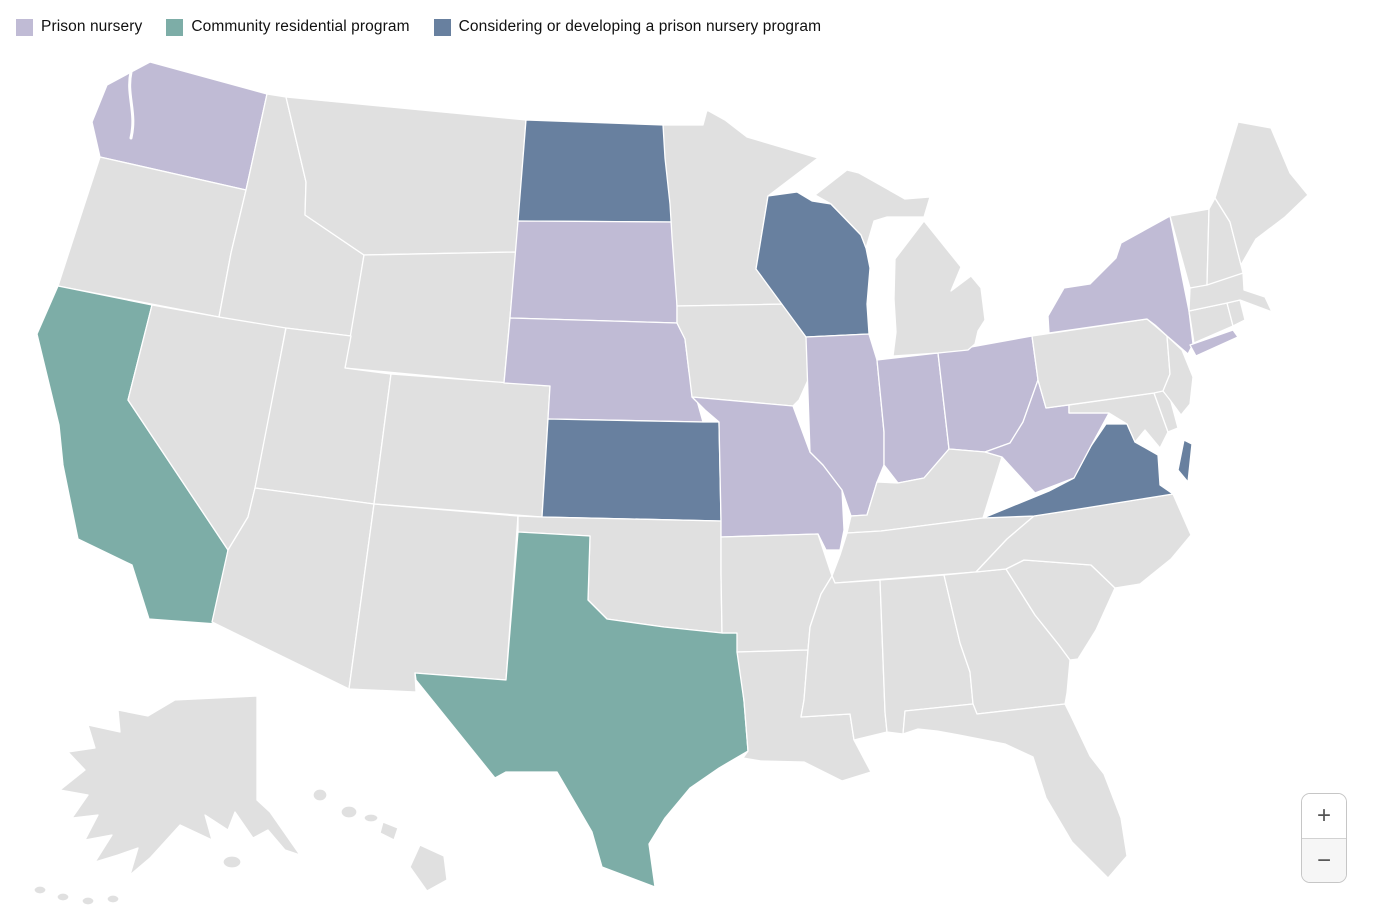 The height and width of the screenshot is (914, 1374). Describe the element at coordinates (631, 470) in the screenshot. I see `state-kansas` at that location.